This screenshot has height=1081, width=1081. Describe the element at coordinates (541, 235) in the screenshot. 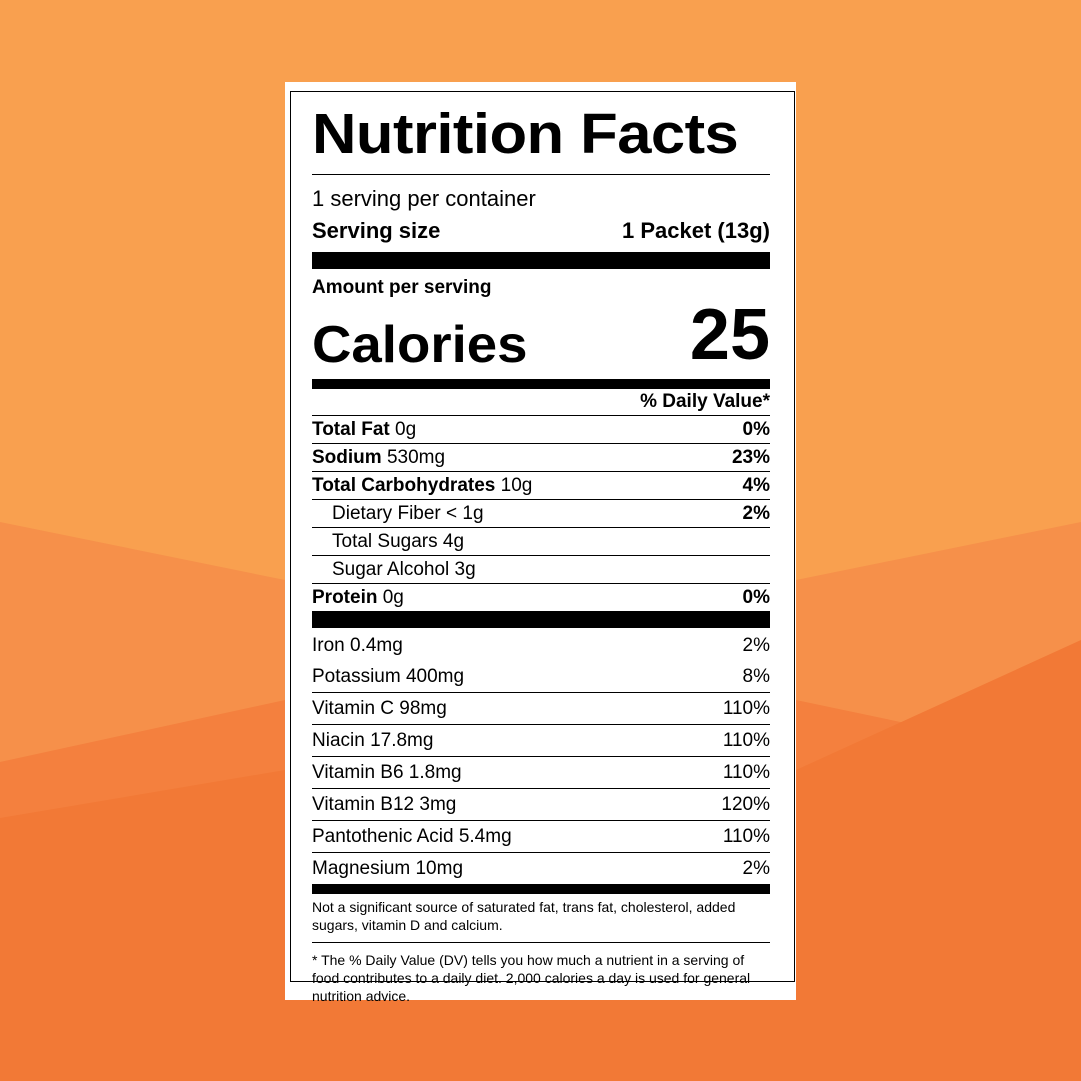

I see `serving-size-row: Serving size 1 Packet (13g)` at that location.